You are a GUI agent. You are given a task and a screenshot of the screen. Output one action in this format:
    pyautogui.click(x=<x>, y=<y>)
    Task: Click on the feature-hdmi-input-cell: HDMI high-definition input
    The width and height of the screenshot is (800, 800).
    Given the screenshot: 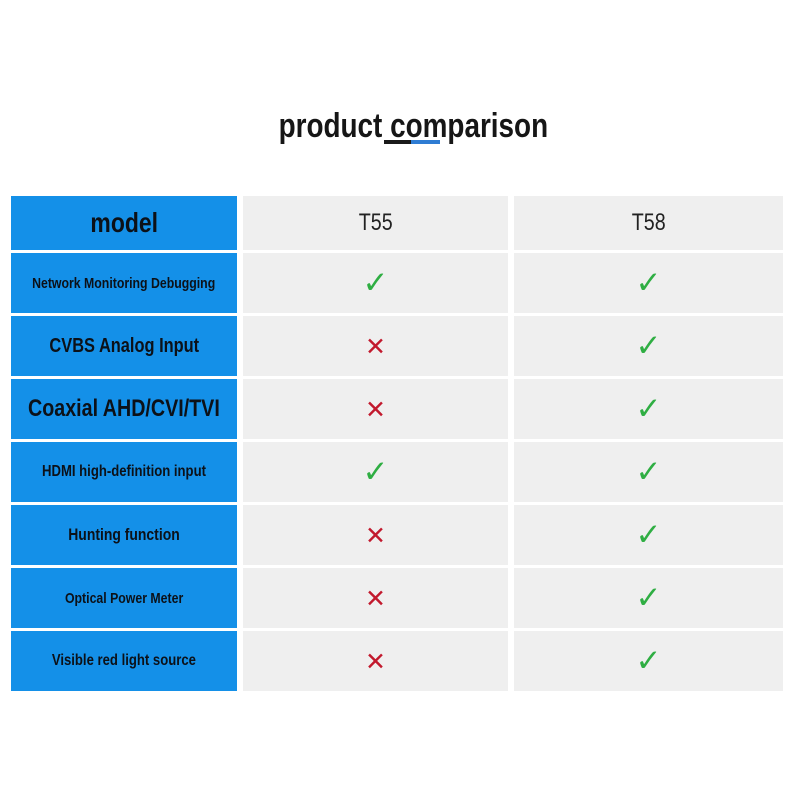 What is the action you would take?
    pyautogui.click(x=124, y=472)
    